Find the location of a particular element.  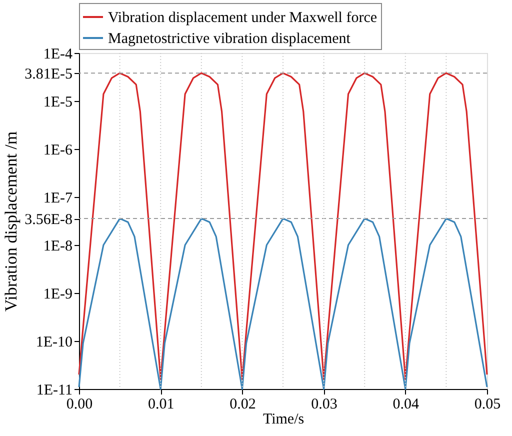

legend-label: Magnetostrictive vibration displacement is located at coordinates (230, 39).